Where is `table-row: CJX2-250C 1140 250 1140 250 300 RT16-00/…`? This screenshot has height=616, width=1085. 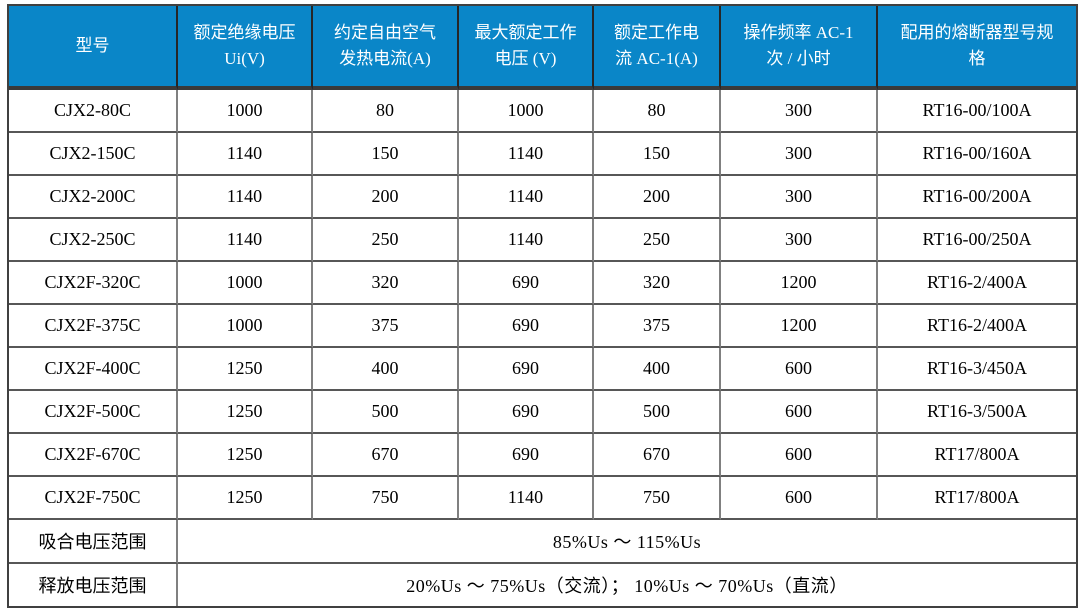 table-row: CJX2-250C 1140 250 1140 250 300 RT16-00/… is located at coordinates (542, 240).